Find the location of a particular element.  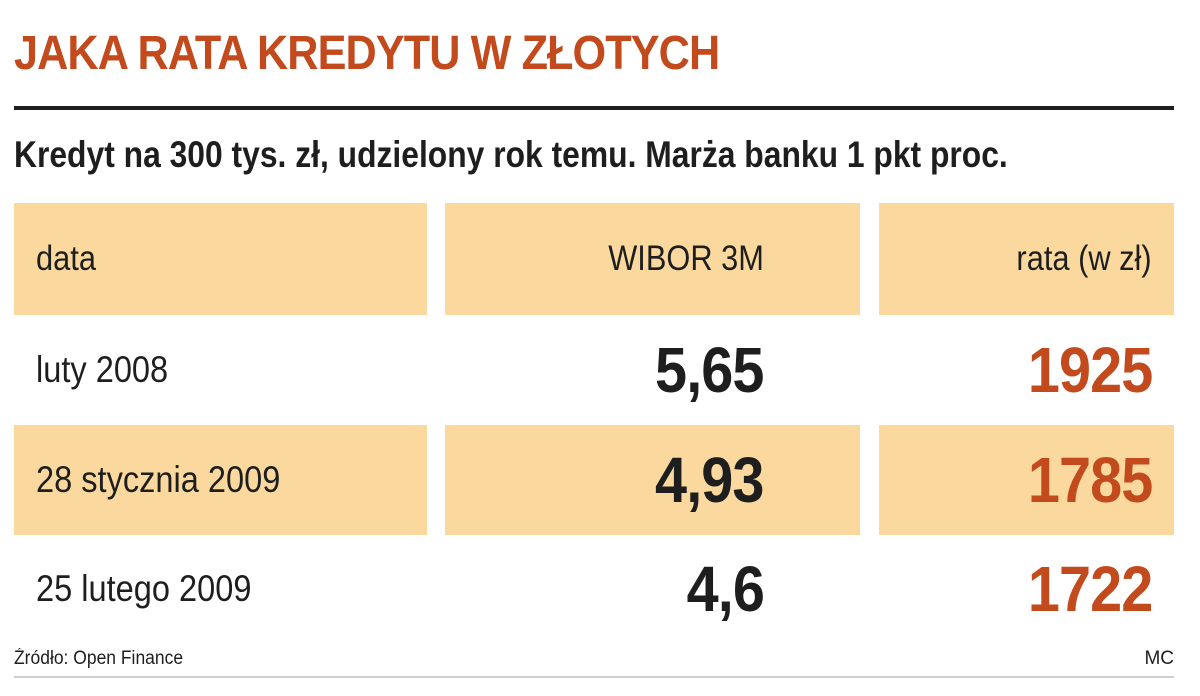

header-cell-wibor: WIBOR 3M is located at coordinates (652, 259).